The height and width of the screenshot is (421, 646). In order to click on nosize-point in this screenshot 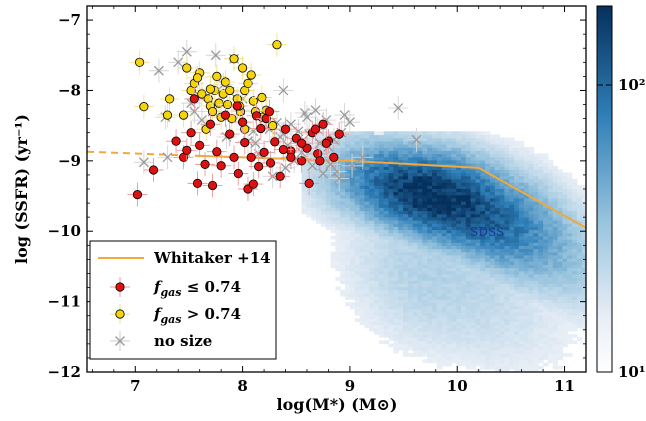, I will do `click(167, 157)`.